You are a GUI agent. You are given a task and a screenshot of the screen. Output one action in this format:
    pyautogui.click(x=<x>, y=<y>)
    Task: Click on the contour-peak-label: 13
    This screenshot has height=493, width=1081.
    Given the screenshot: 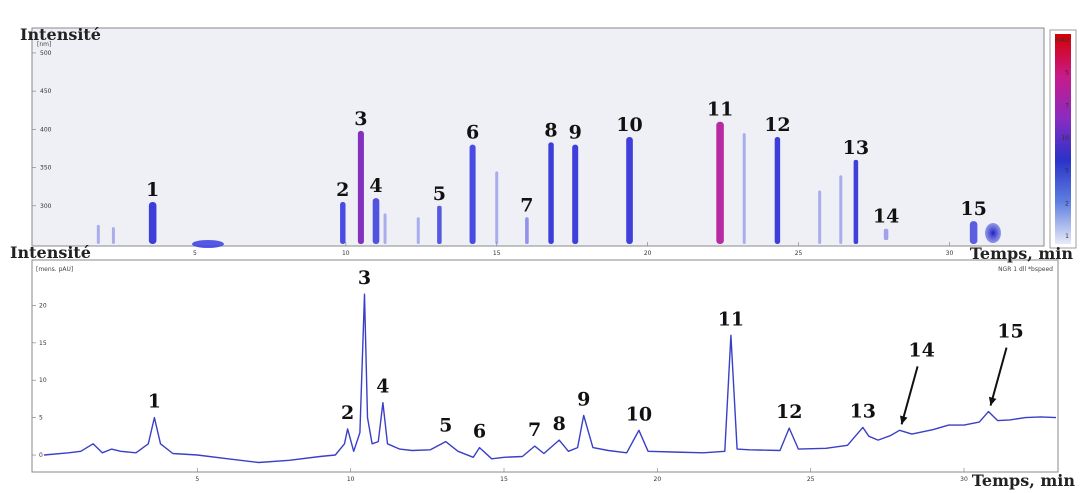 What is the action you would take?
    pyautogui.click(x=856, y=148)
    